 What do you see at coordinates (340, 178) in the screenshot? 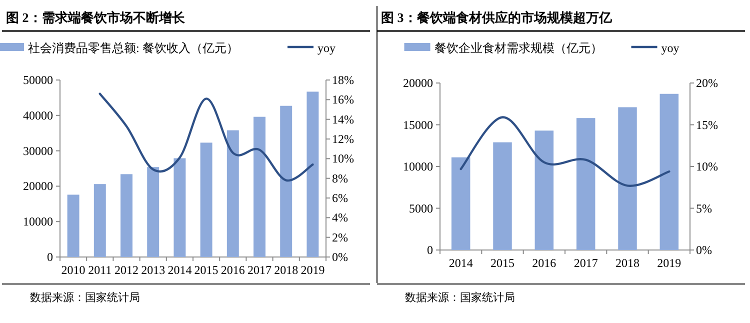
I see `y2-tick-label: 8%` at bounding box center [340, 178].